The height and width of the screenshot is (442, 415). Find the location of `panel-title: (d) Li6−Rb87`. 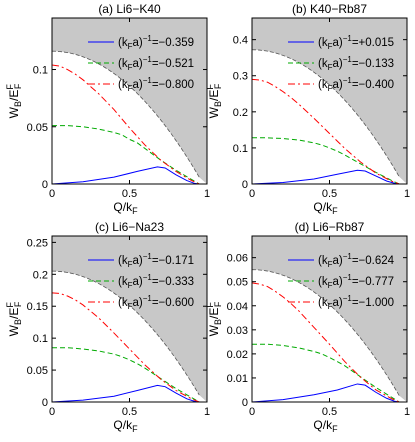

panel-title: (d) Li6−Rb87 is located at coordinates (330, 227).